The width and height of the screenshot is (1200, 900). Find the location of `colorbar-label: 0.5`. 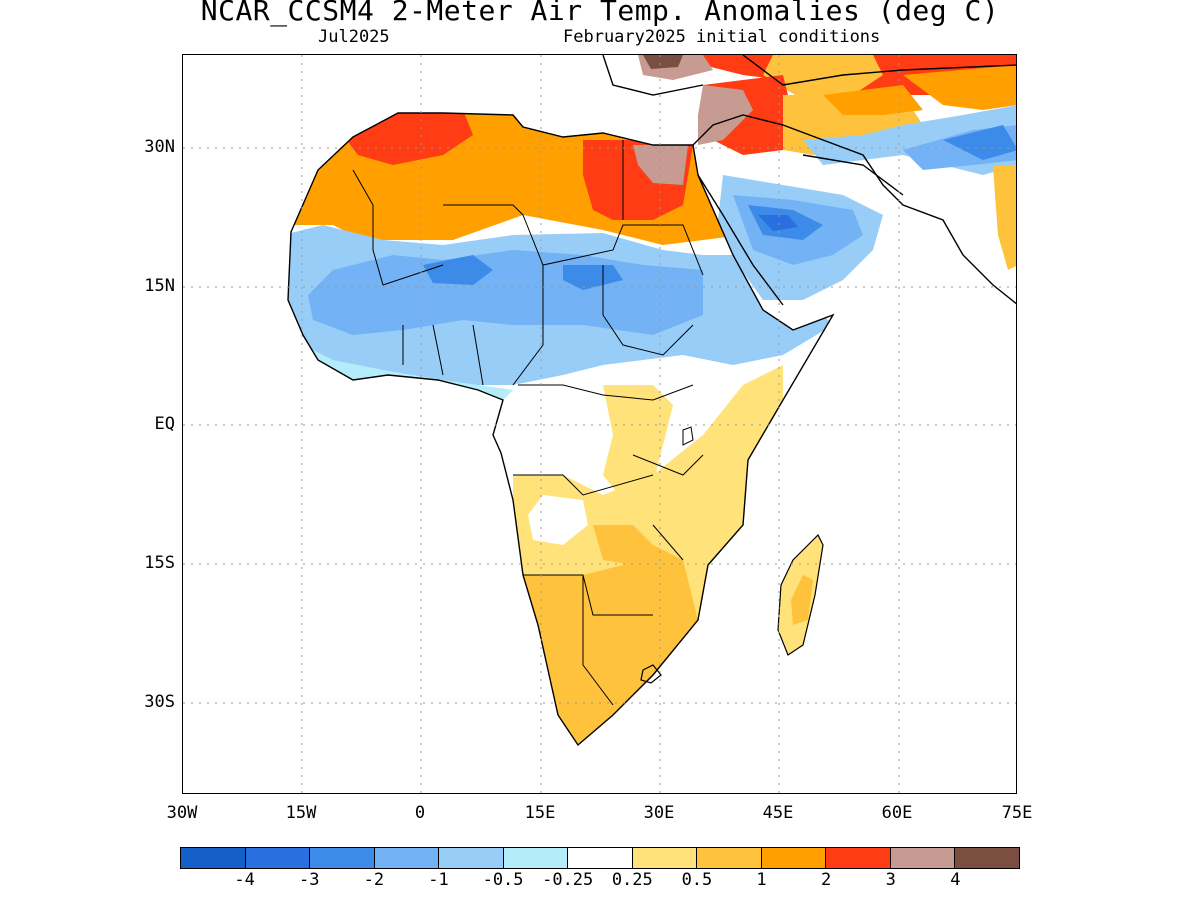

colorbar-label: 0.5 is located at coordinates (697, 880).